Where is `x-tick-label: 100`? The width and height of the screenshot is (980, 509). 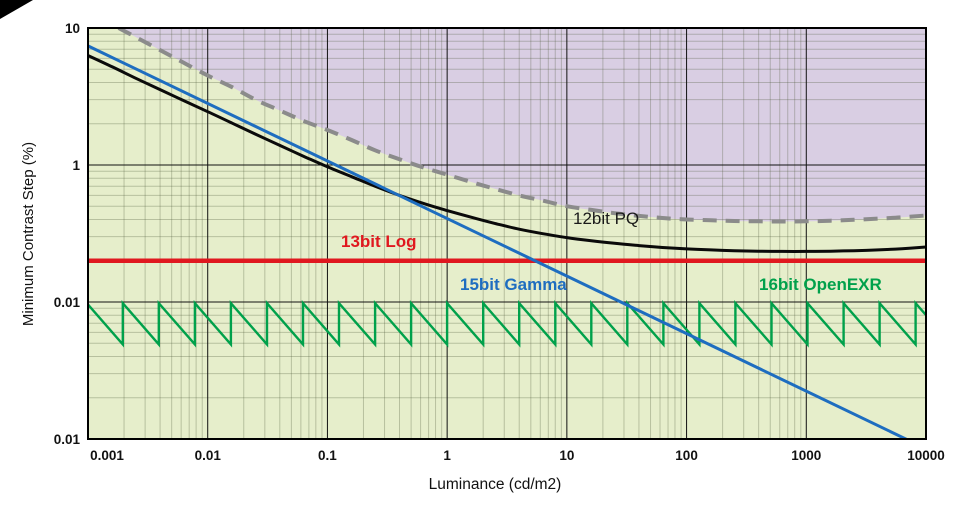 x-tick-label: 100 is located at coordinates (686, 455).